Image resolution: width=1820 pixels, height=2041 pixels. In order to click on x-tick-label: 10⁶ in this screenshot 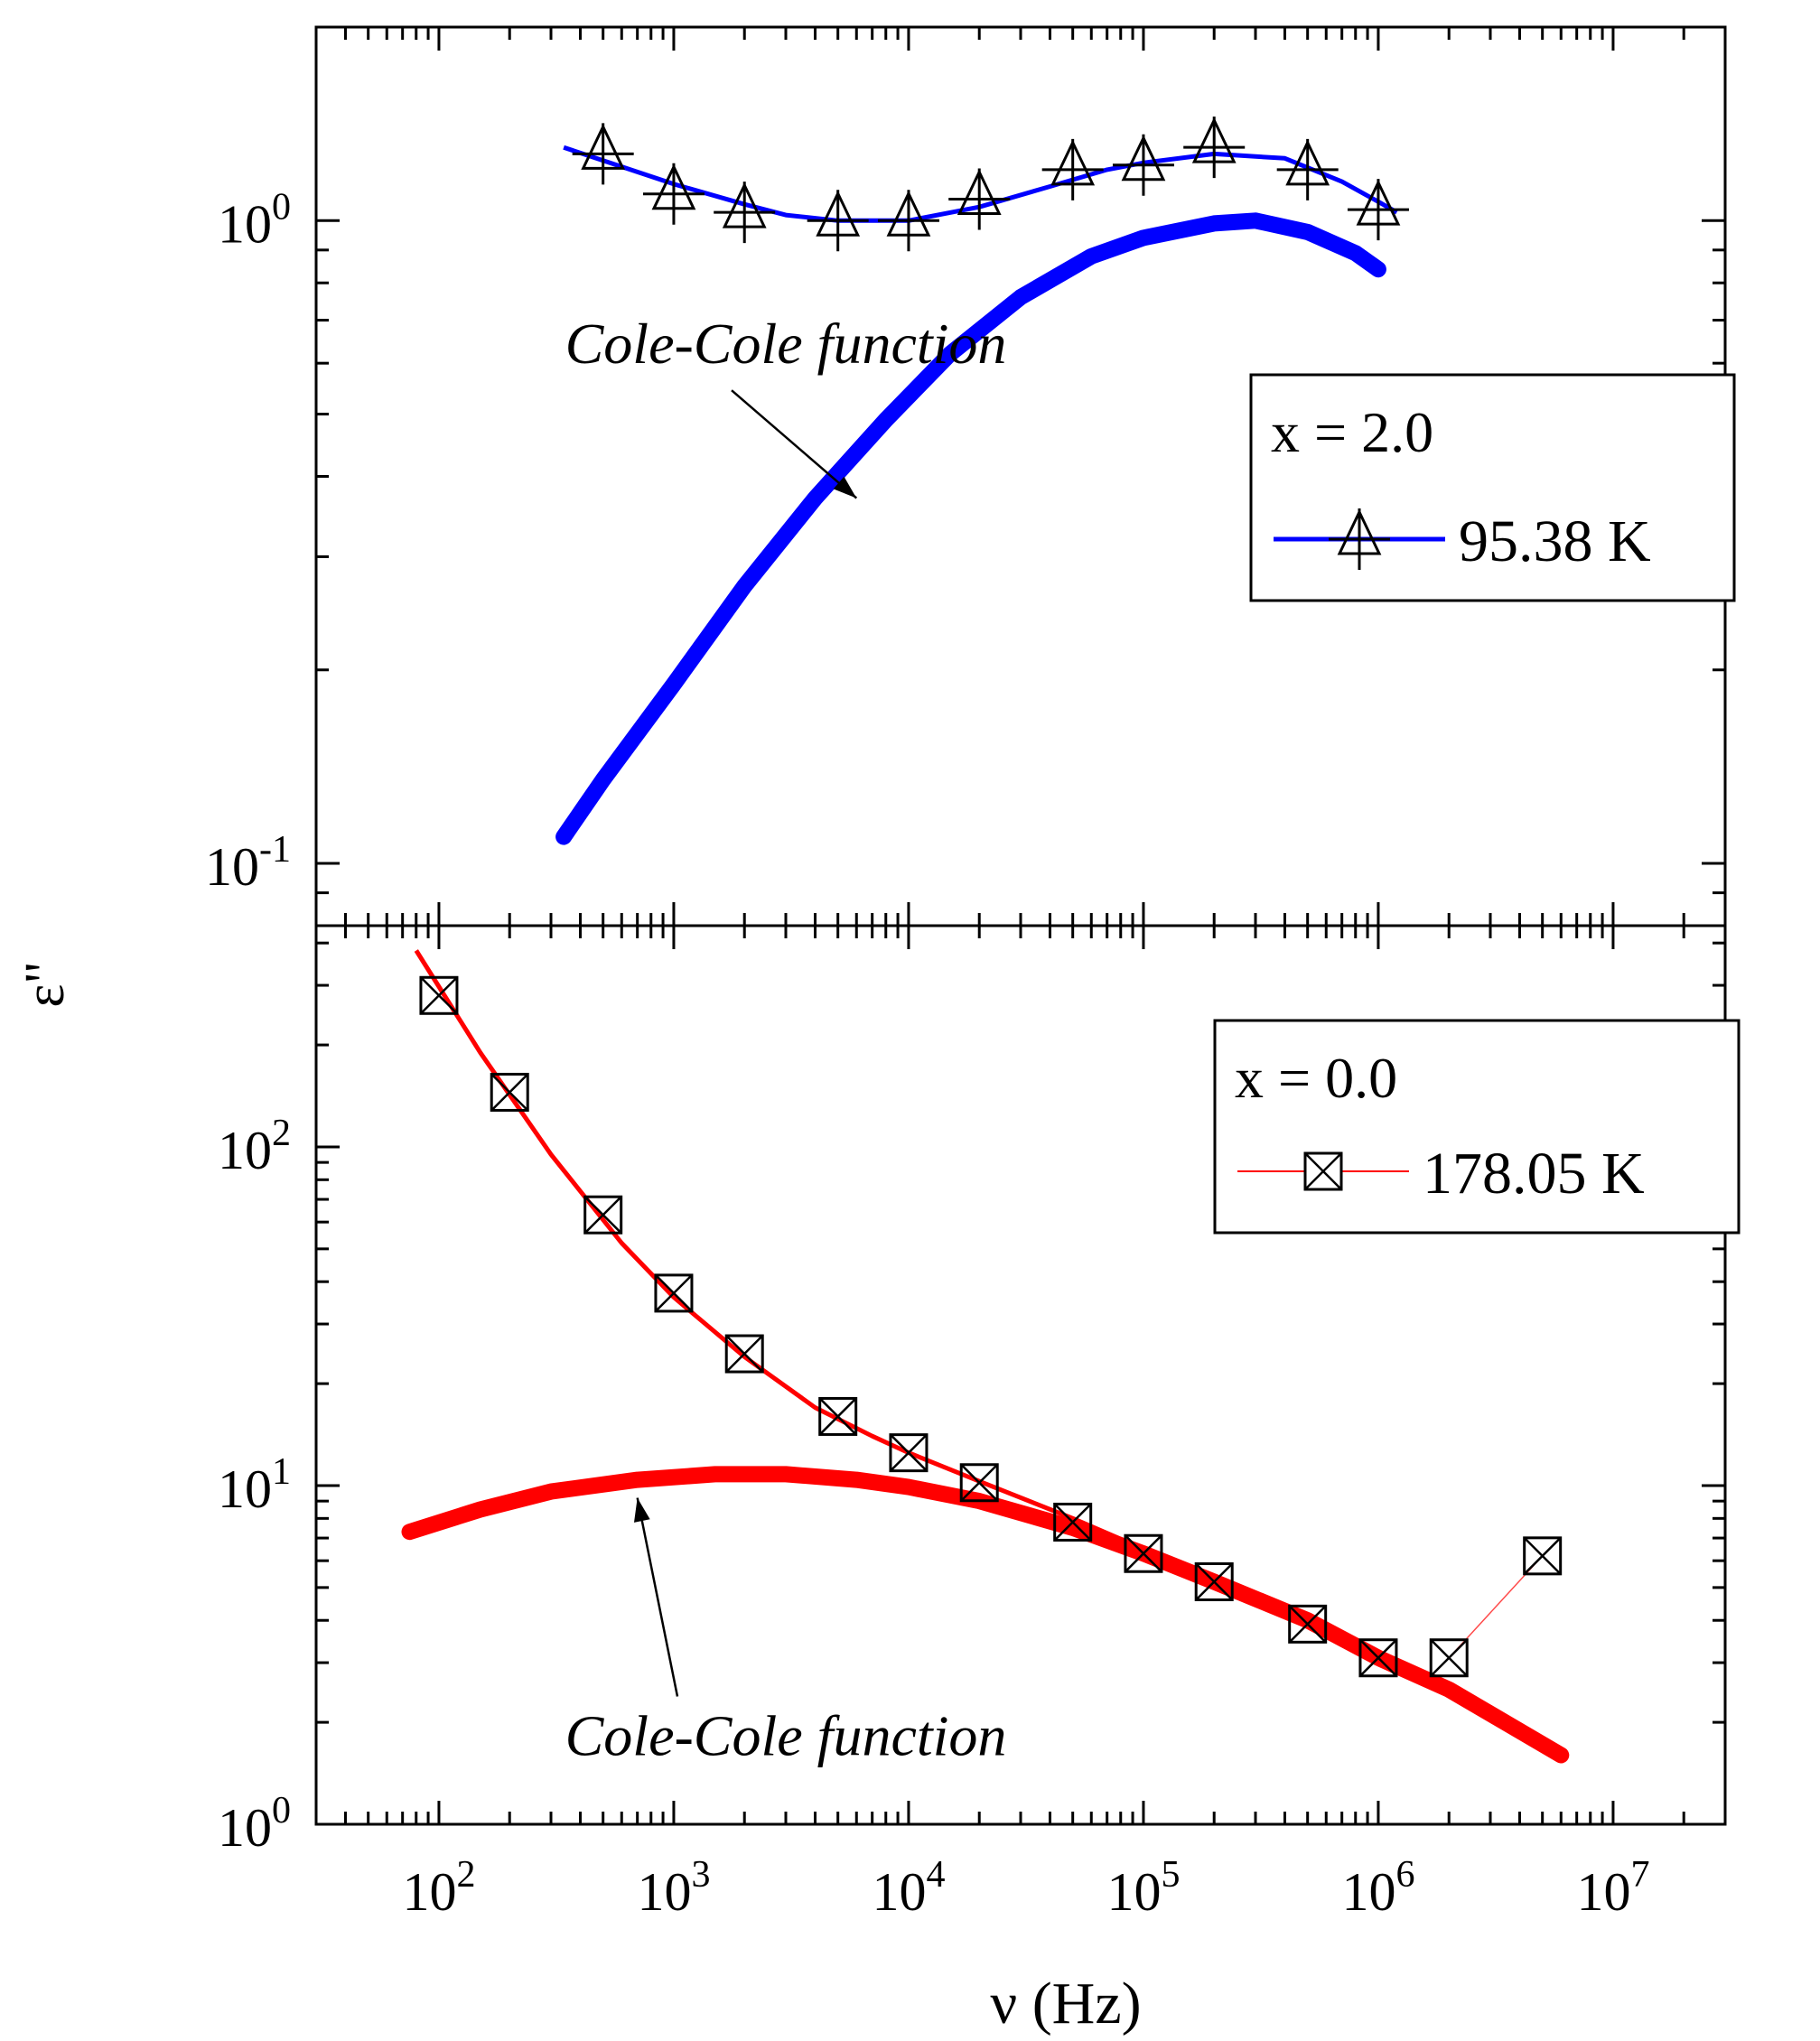, I will do `click(1377, 1888)`.